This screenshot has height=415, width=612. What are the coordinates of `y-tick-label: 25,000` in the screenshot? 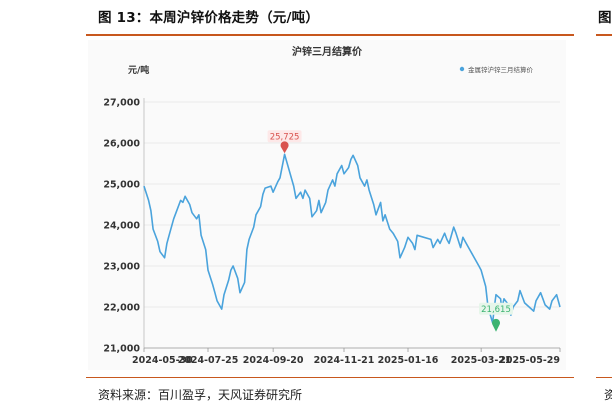 It's located at (121, 185).